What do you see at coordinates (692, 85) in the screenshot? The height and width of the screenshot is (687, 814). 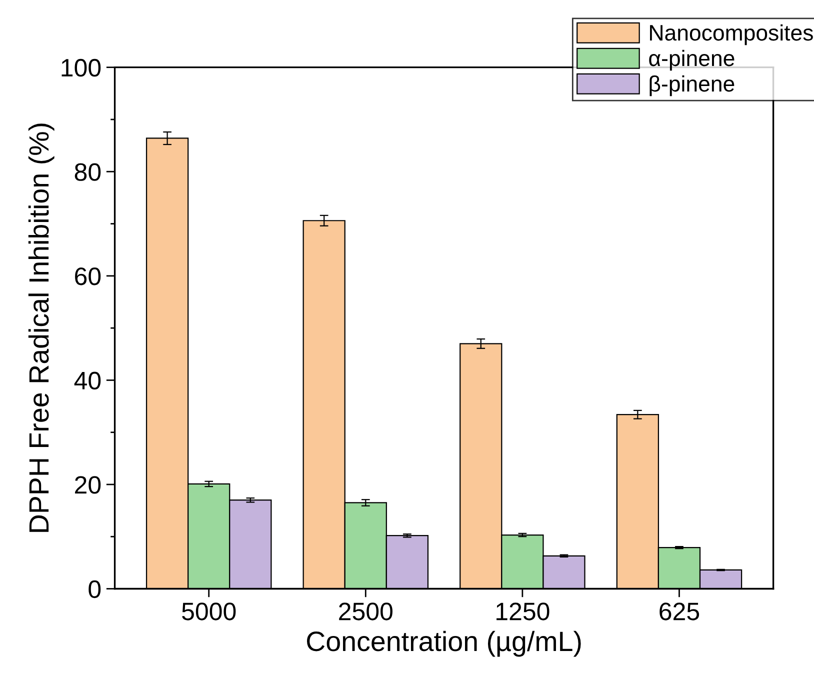 I see `legend-label: β-pinene` at bounding box center [692, 85].